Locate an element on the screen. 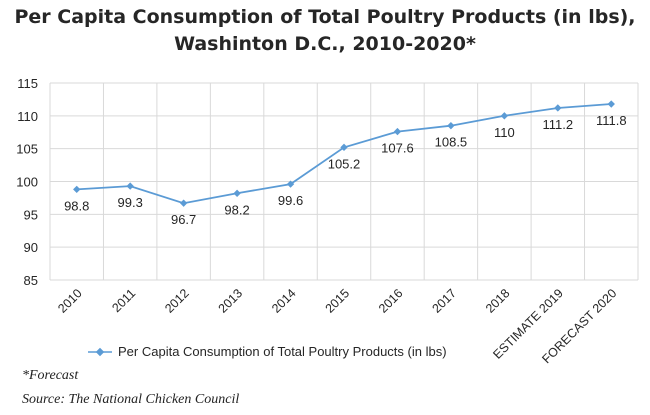 The image size is (650, 415). chart-title-line-2: Washinton D.C., 2010-2020* is located at coordinates (325, 44).